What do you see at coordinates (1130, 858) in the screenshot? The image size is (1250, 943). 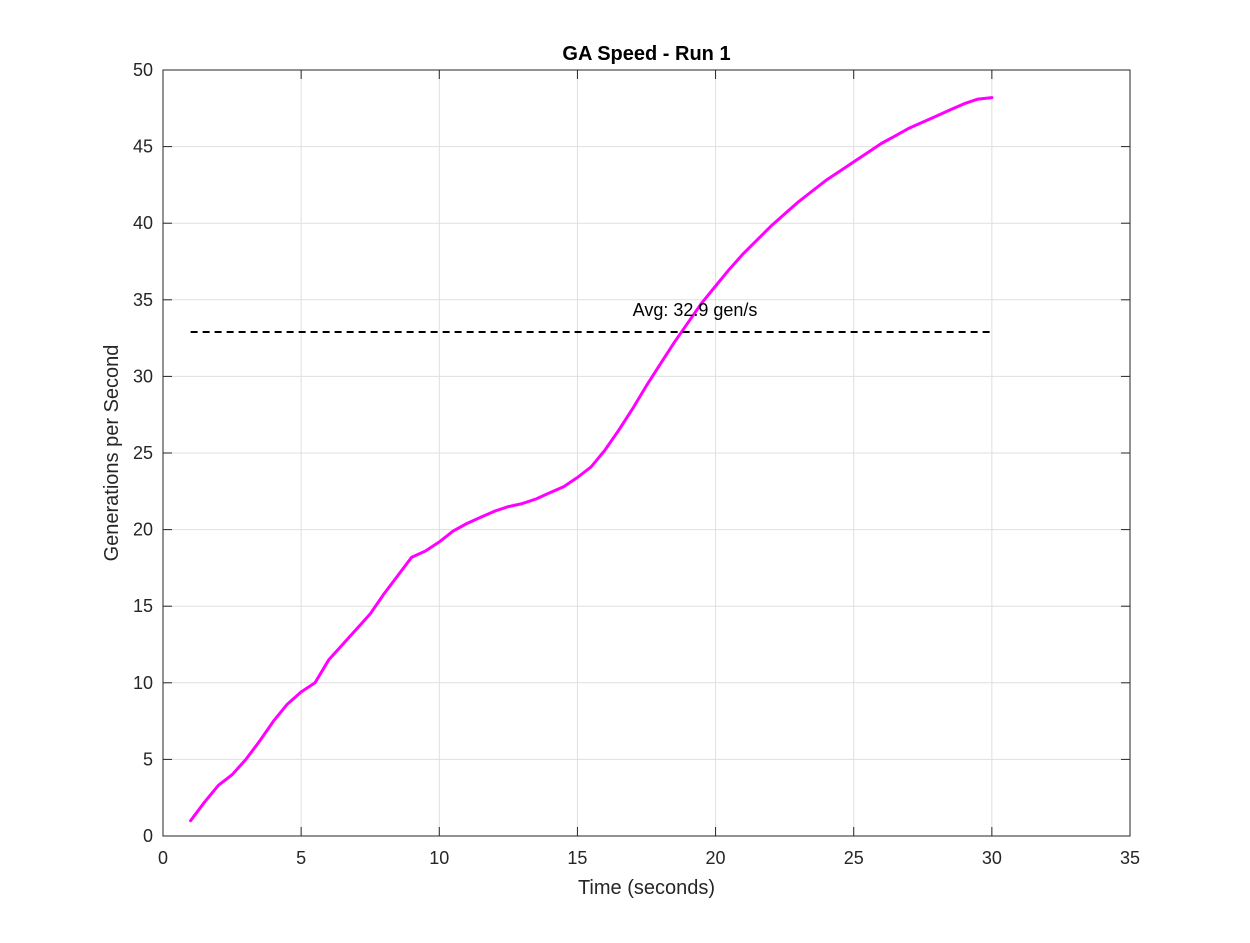 I see `x-tick-label: 35` at bounding box center [1130, 858].